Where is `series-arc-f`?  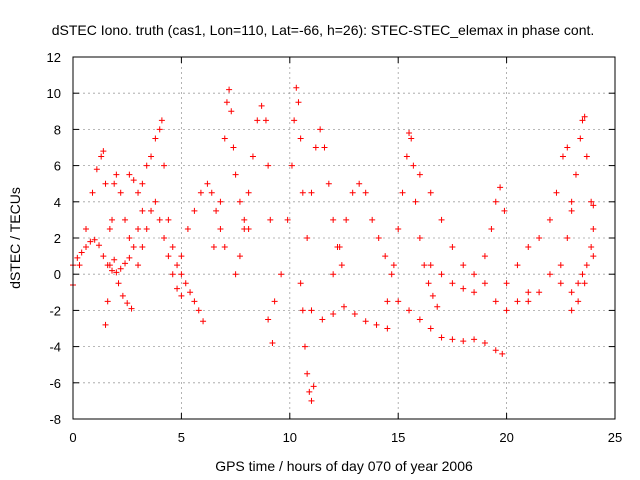 series-arc-f is located at coordinates (203, 220).